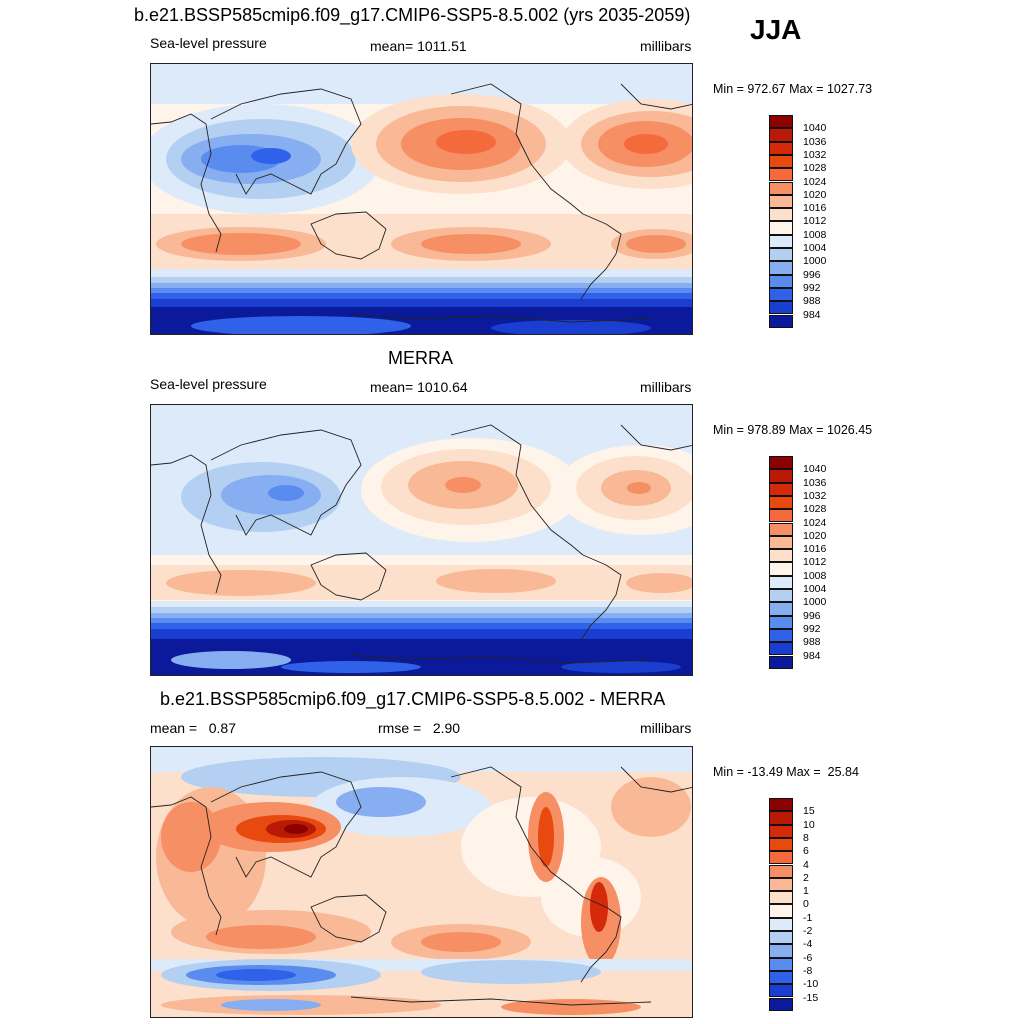 The image size is (1024, 1024). I want to click on colorbar-tick-label: 1004, so click(815, 589).